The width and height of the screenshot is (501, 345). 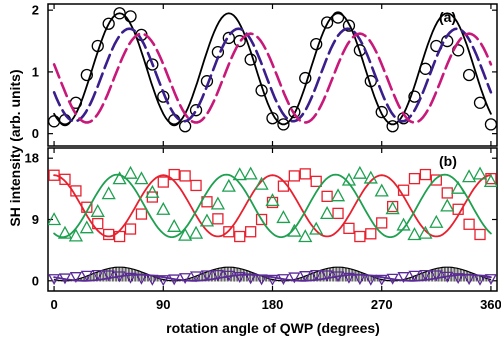 What do you see at coordinates (273, 328) in the screenshot?
I see `x-axis-title: rotation angle of QWP (degrees)` at bounding box center [273, 328].